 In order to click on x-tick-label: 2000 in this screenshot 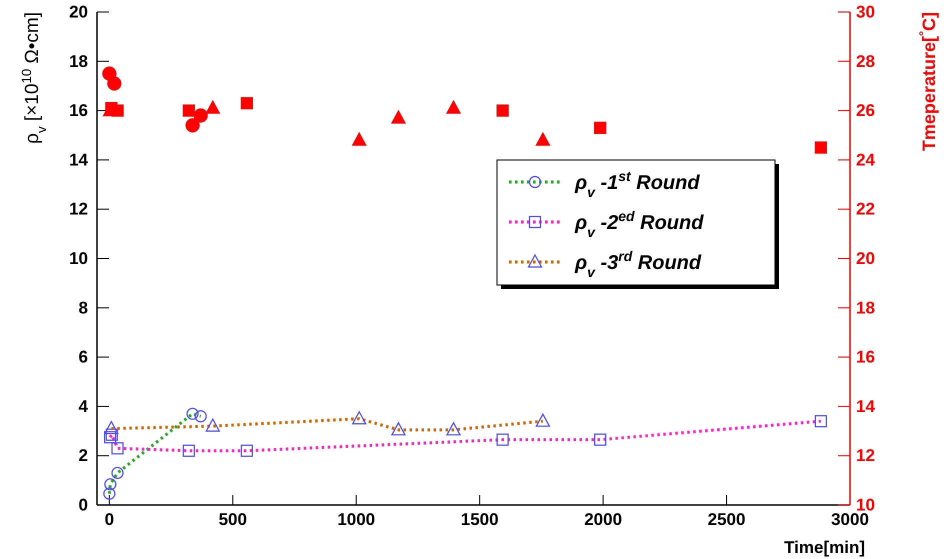, I will do `click(603, 520)`.